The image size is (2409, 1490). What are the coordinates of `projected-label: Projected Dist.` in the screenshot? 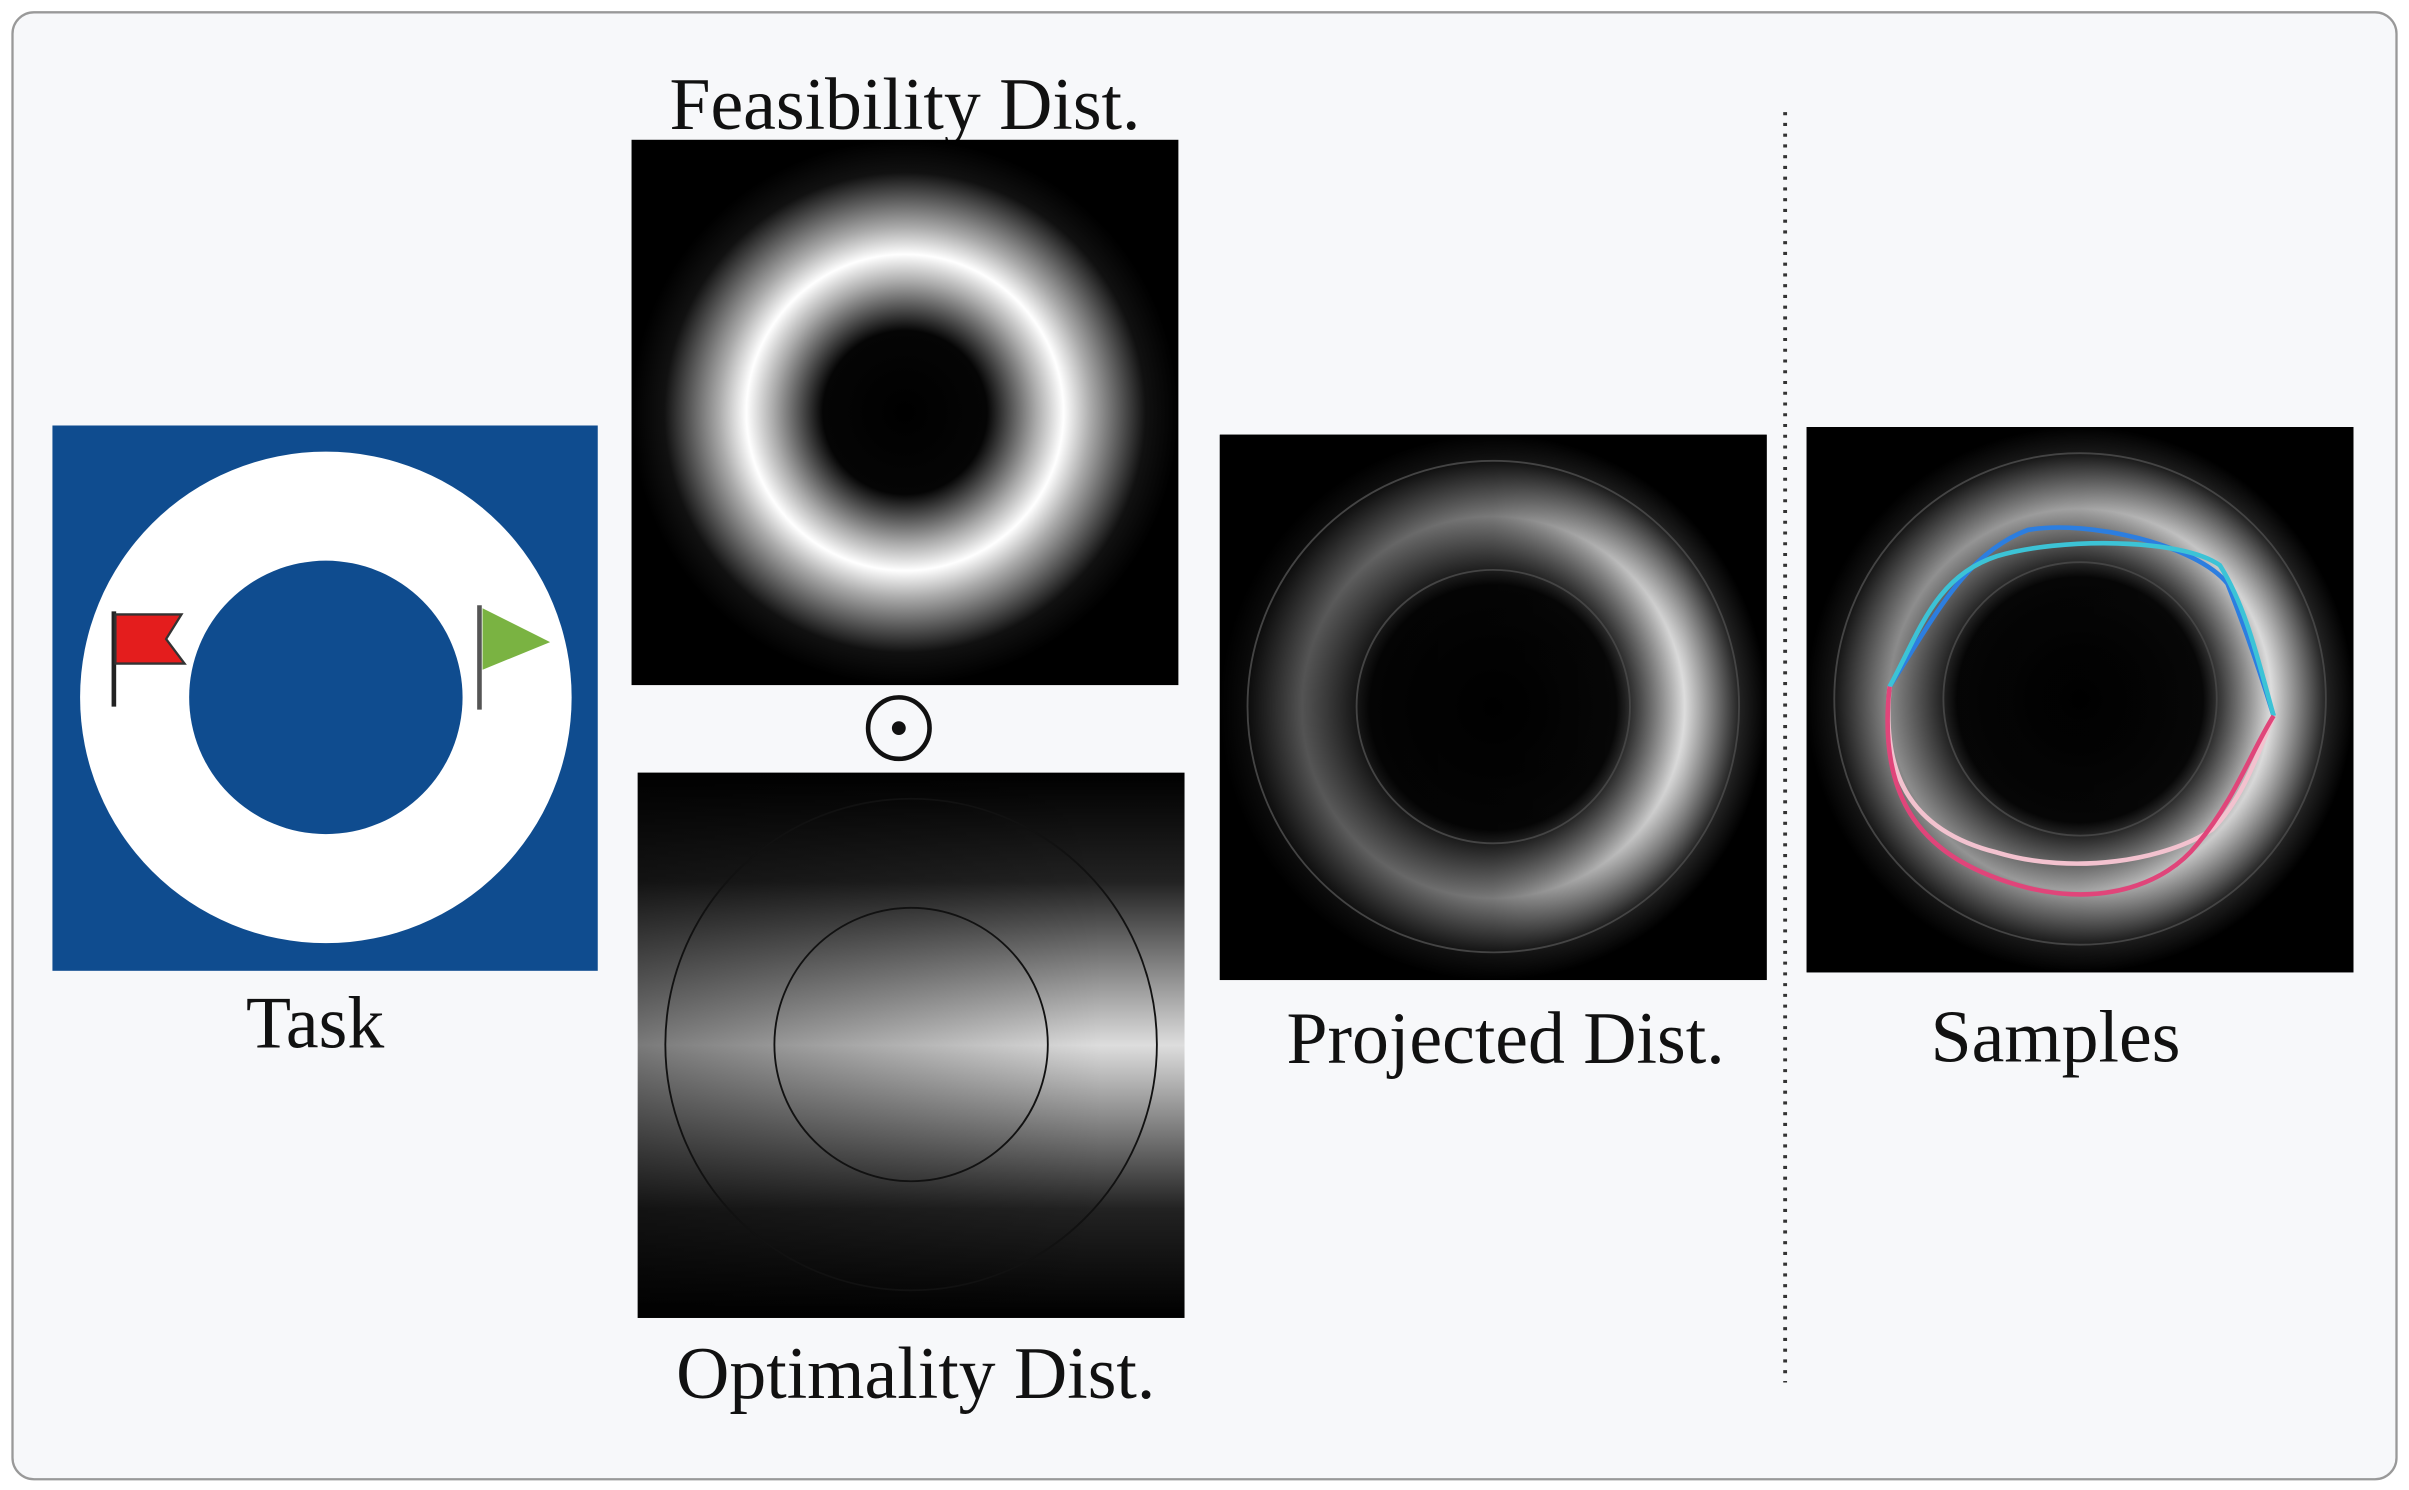 It's located at (1506, 1038).